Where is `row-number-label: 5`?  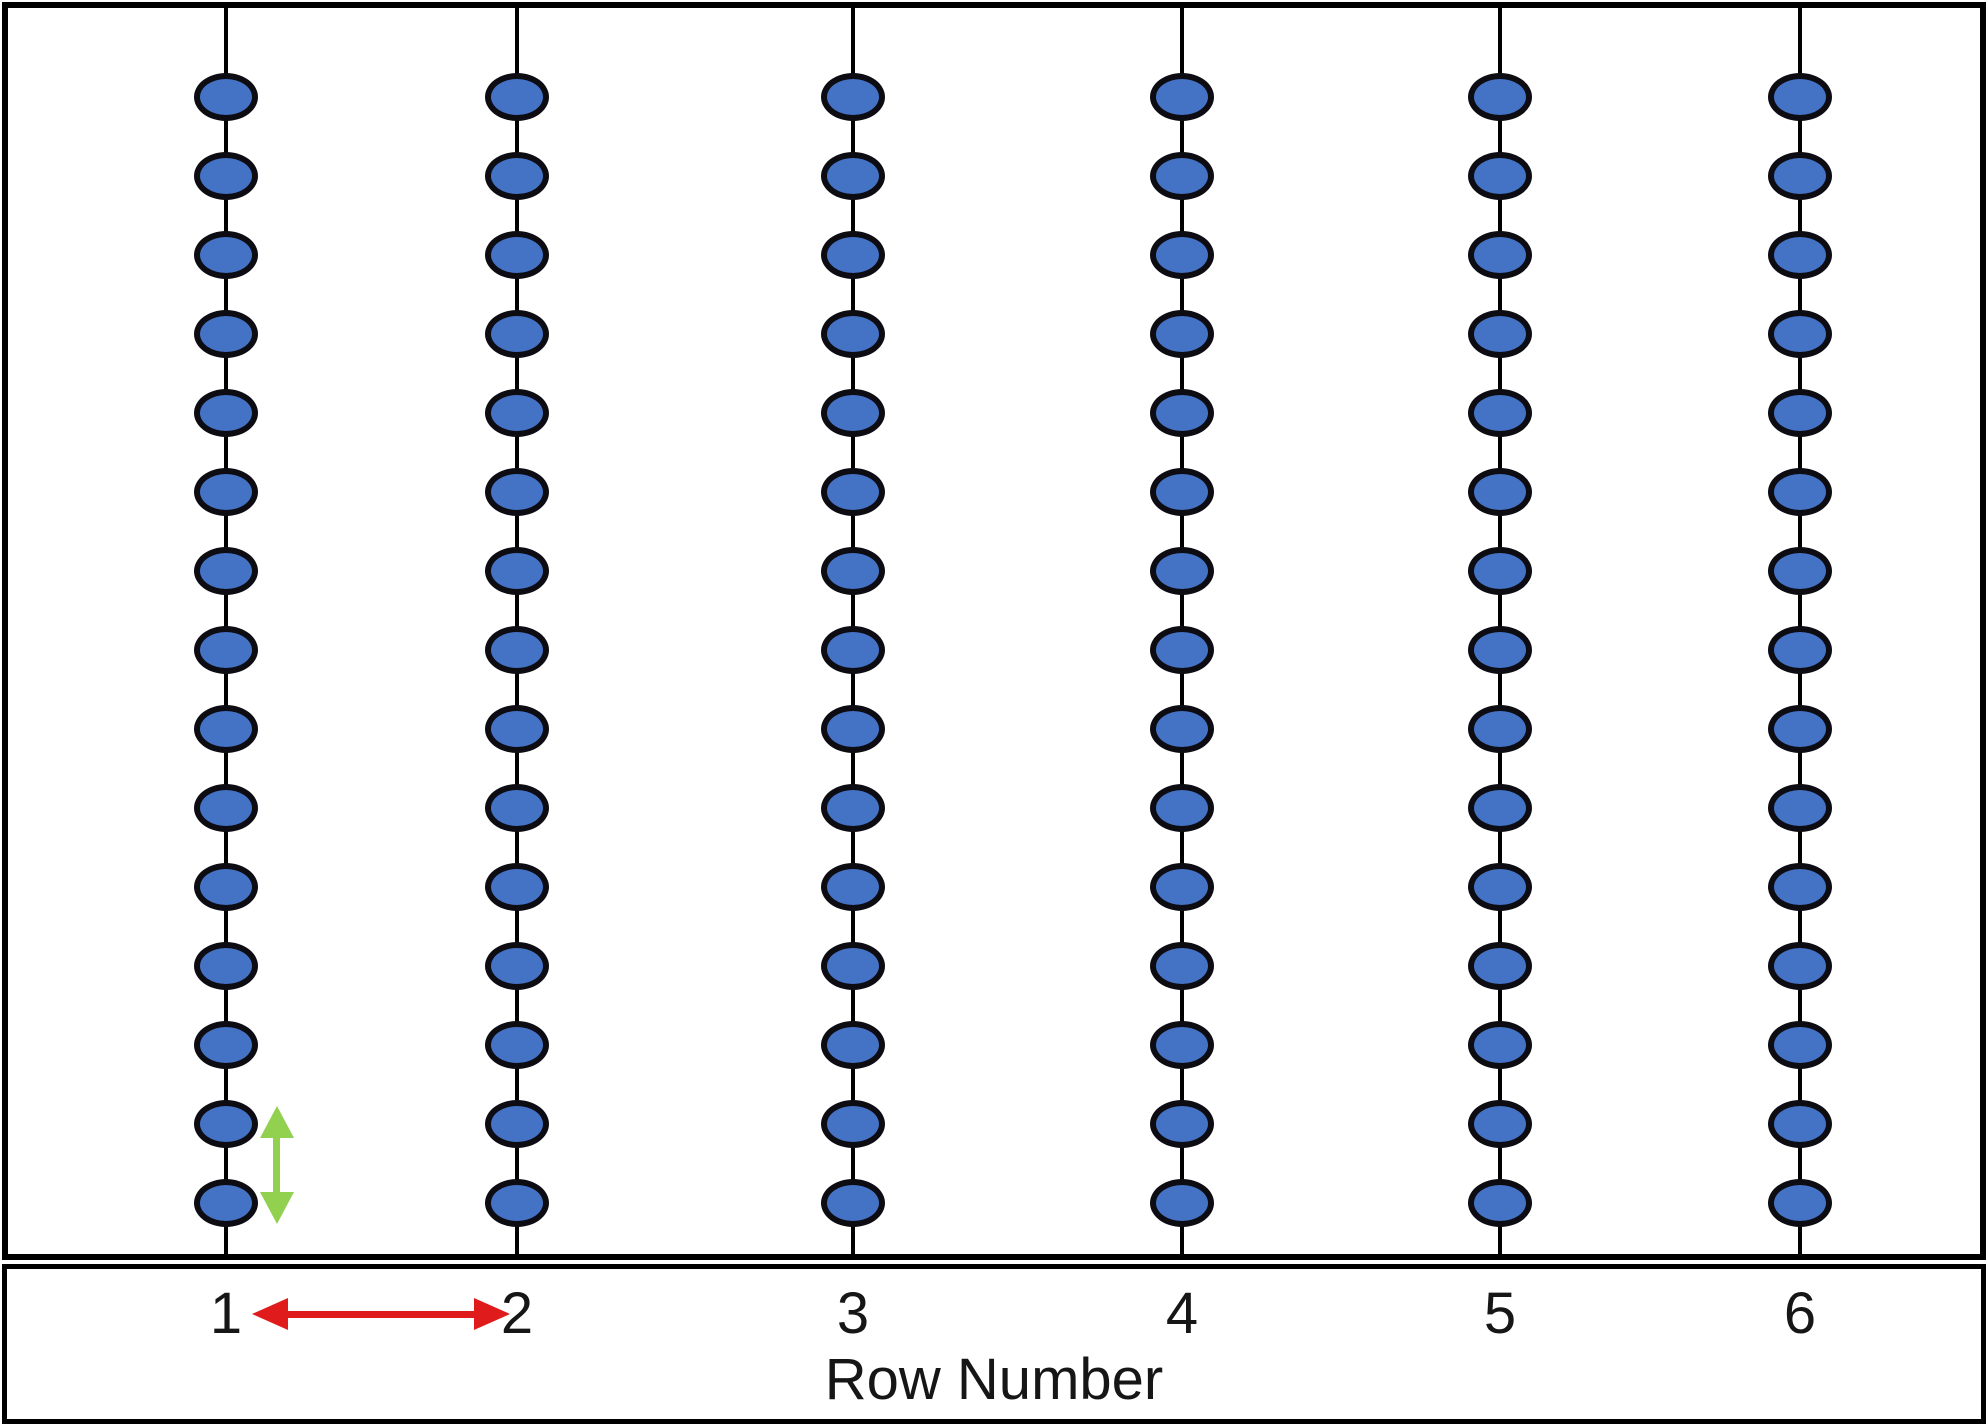 row-number-label: 5 is located at coordinates (1500, 1313).